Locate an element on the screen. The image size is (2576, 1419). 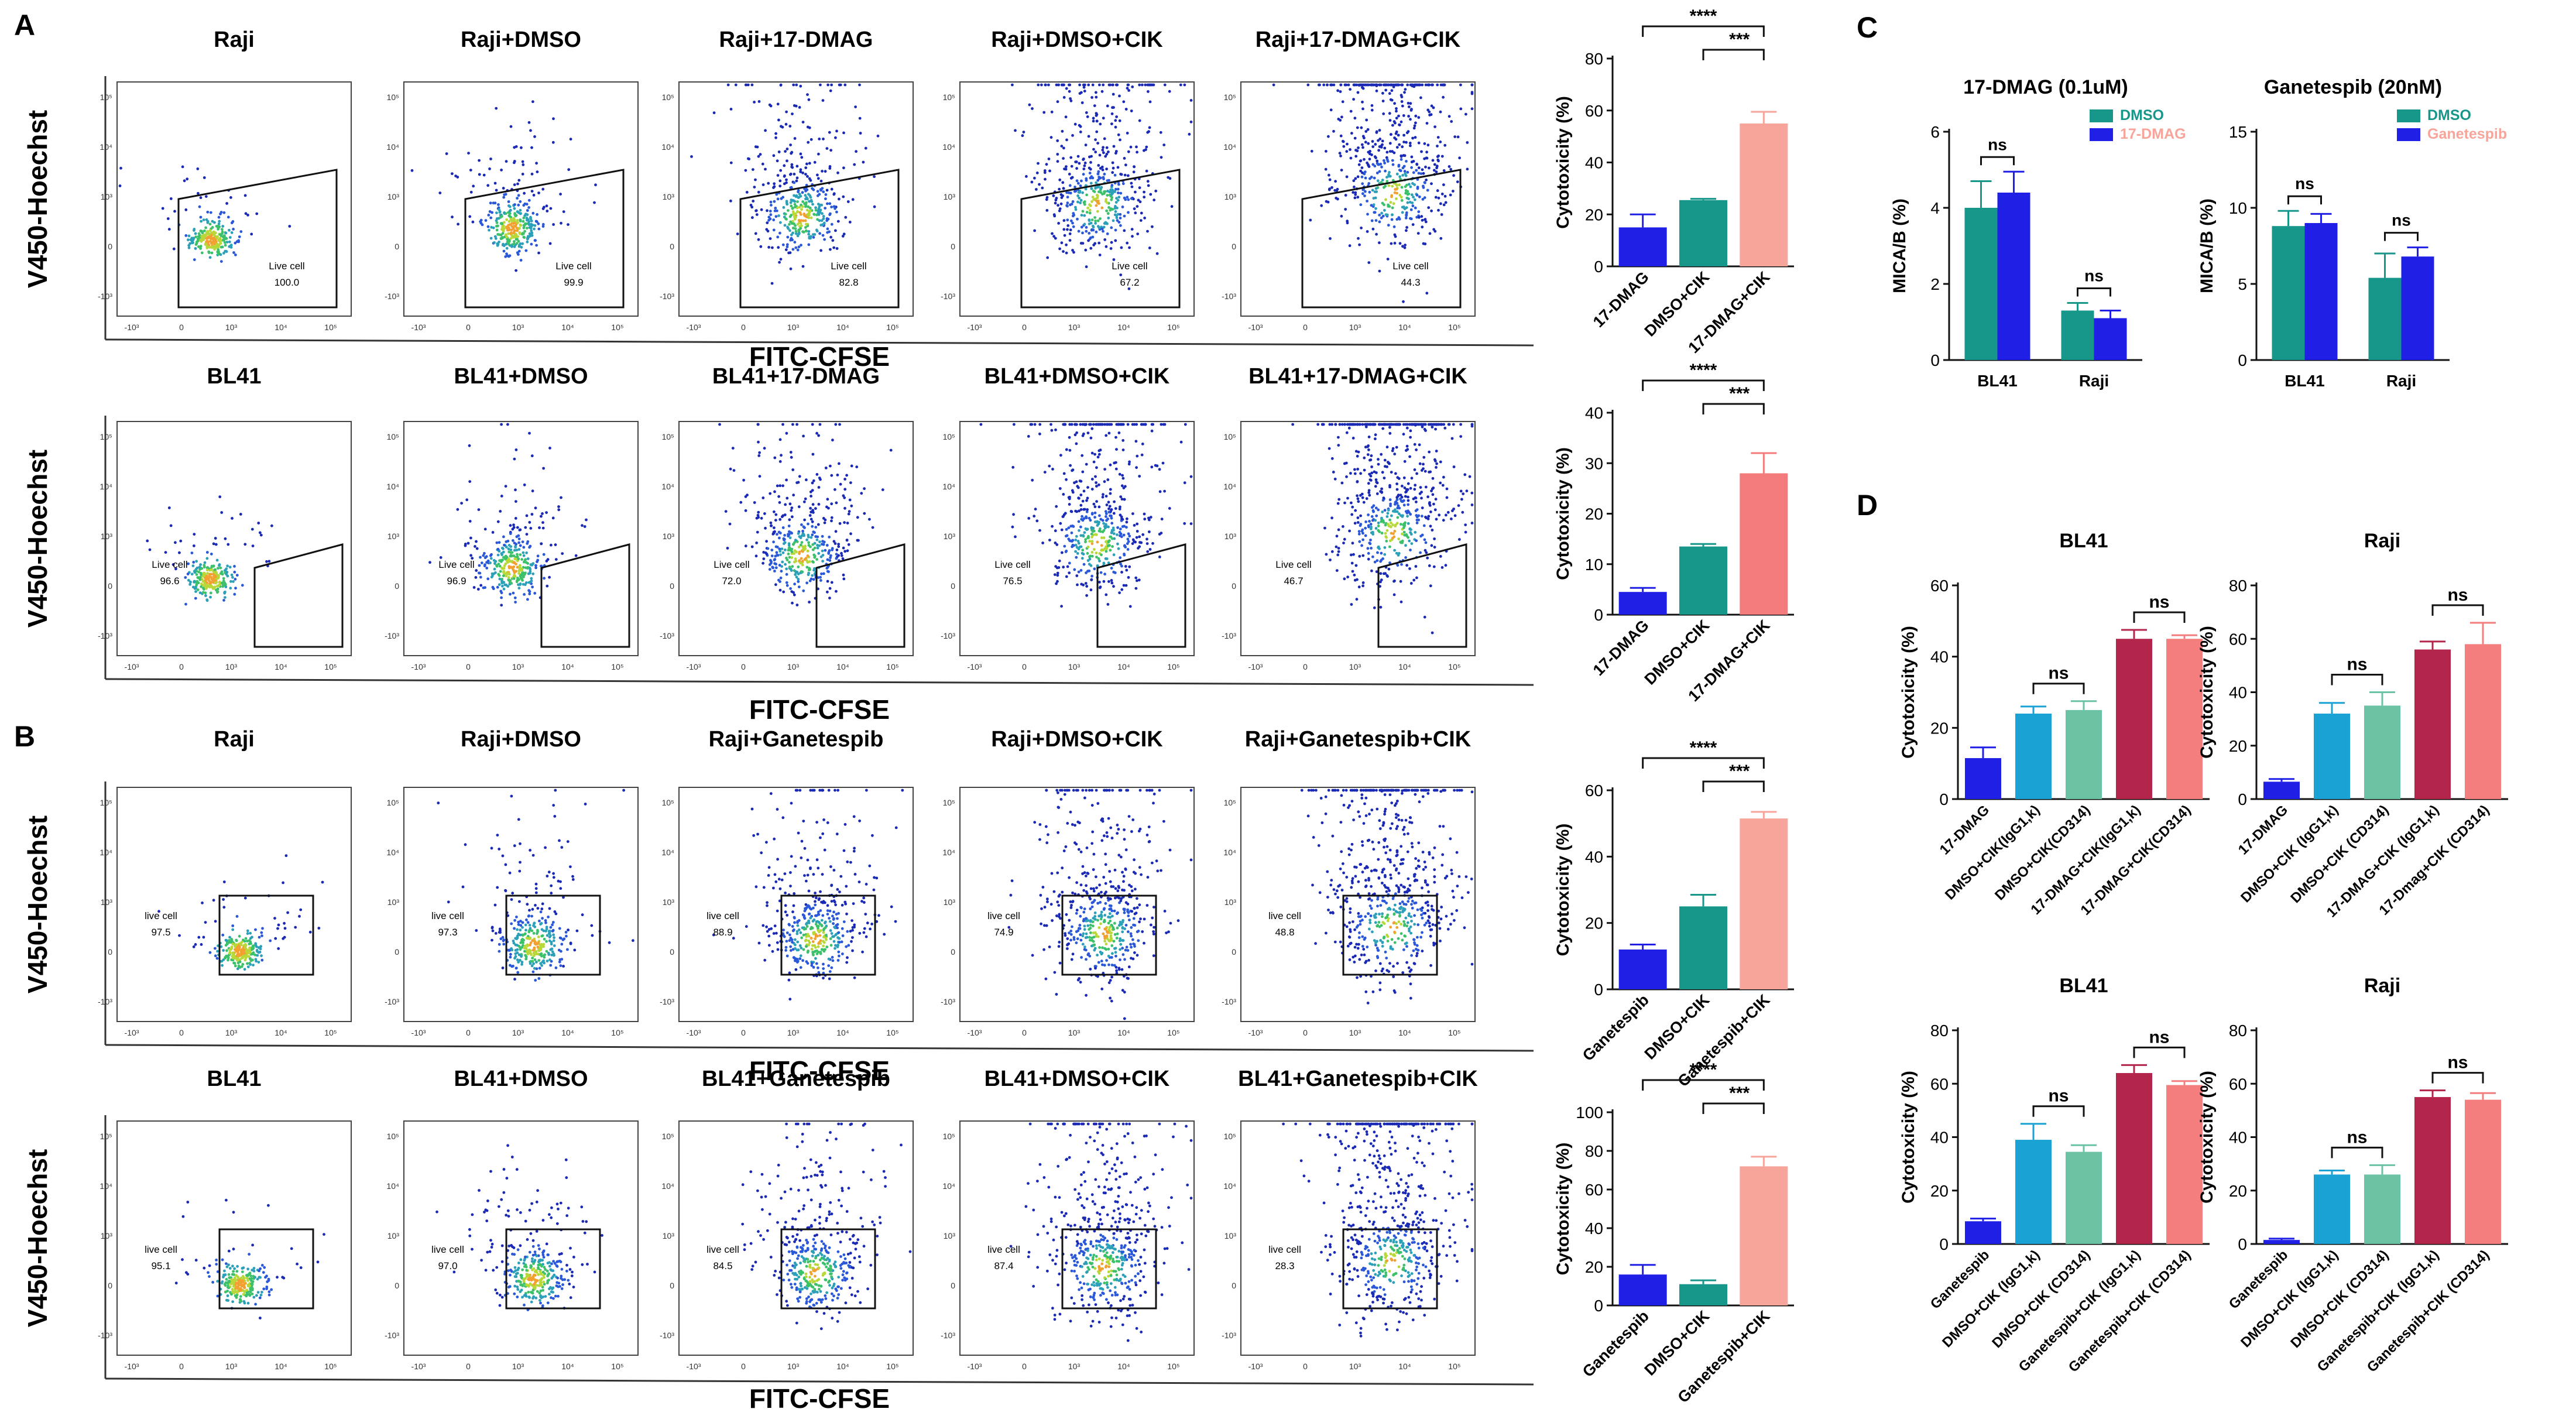
flow-x-tick: 10⁴ is located at coordinates (1405, 666).